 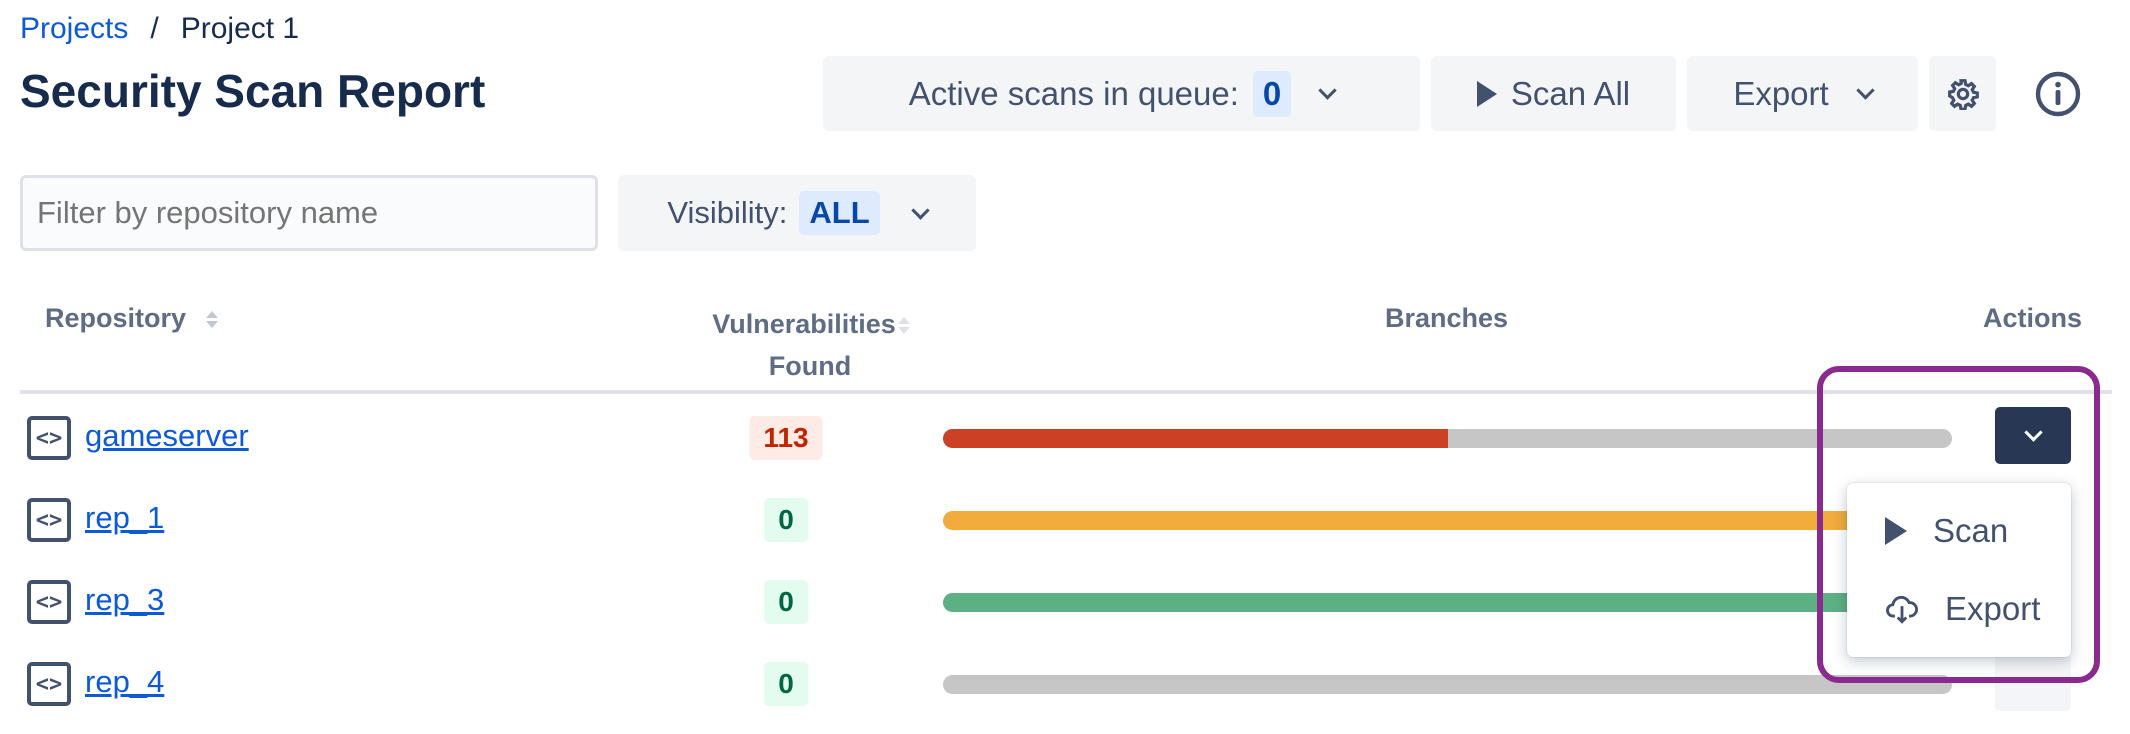 What do you see at coordinates (1447, 318) in the screenshot?
I see `column-header-branches: Branches` at bounding box center [1447, 318].